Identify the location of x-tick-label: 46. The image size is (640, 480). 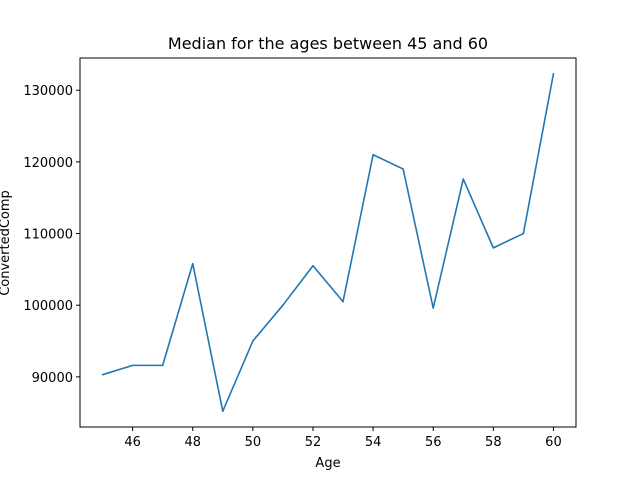
(132, 442).